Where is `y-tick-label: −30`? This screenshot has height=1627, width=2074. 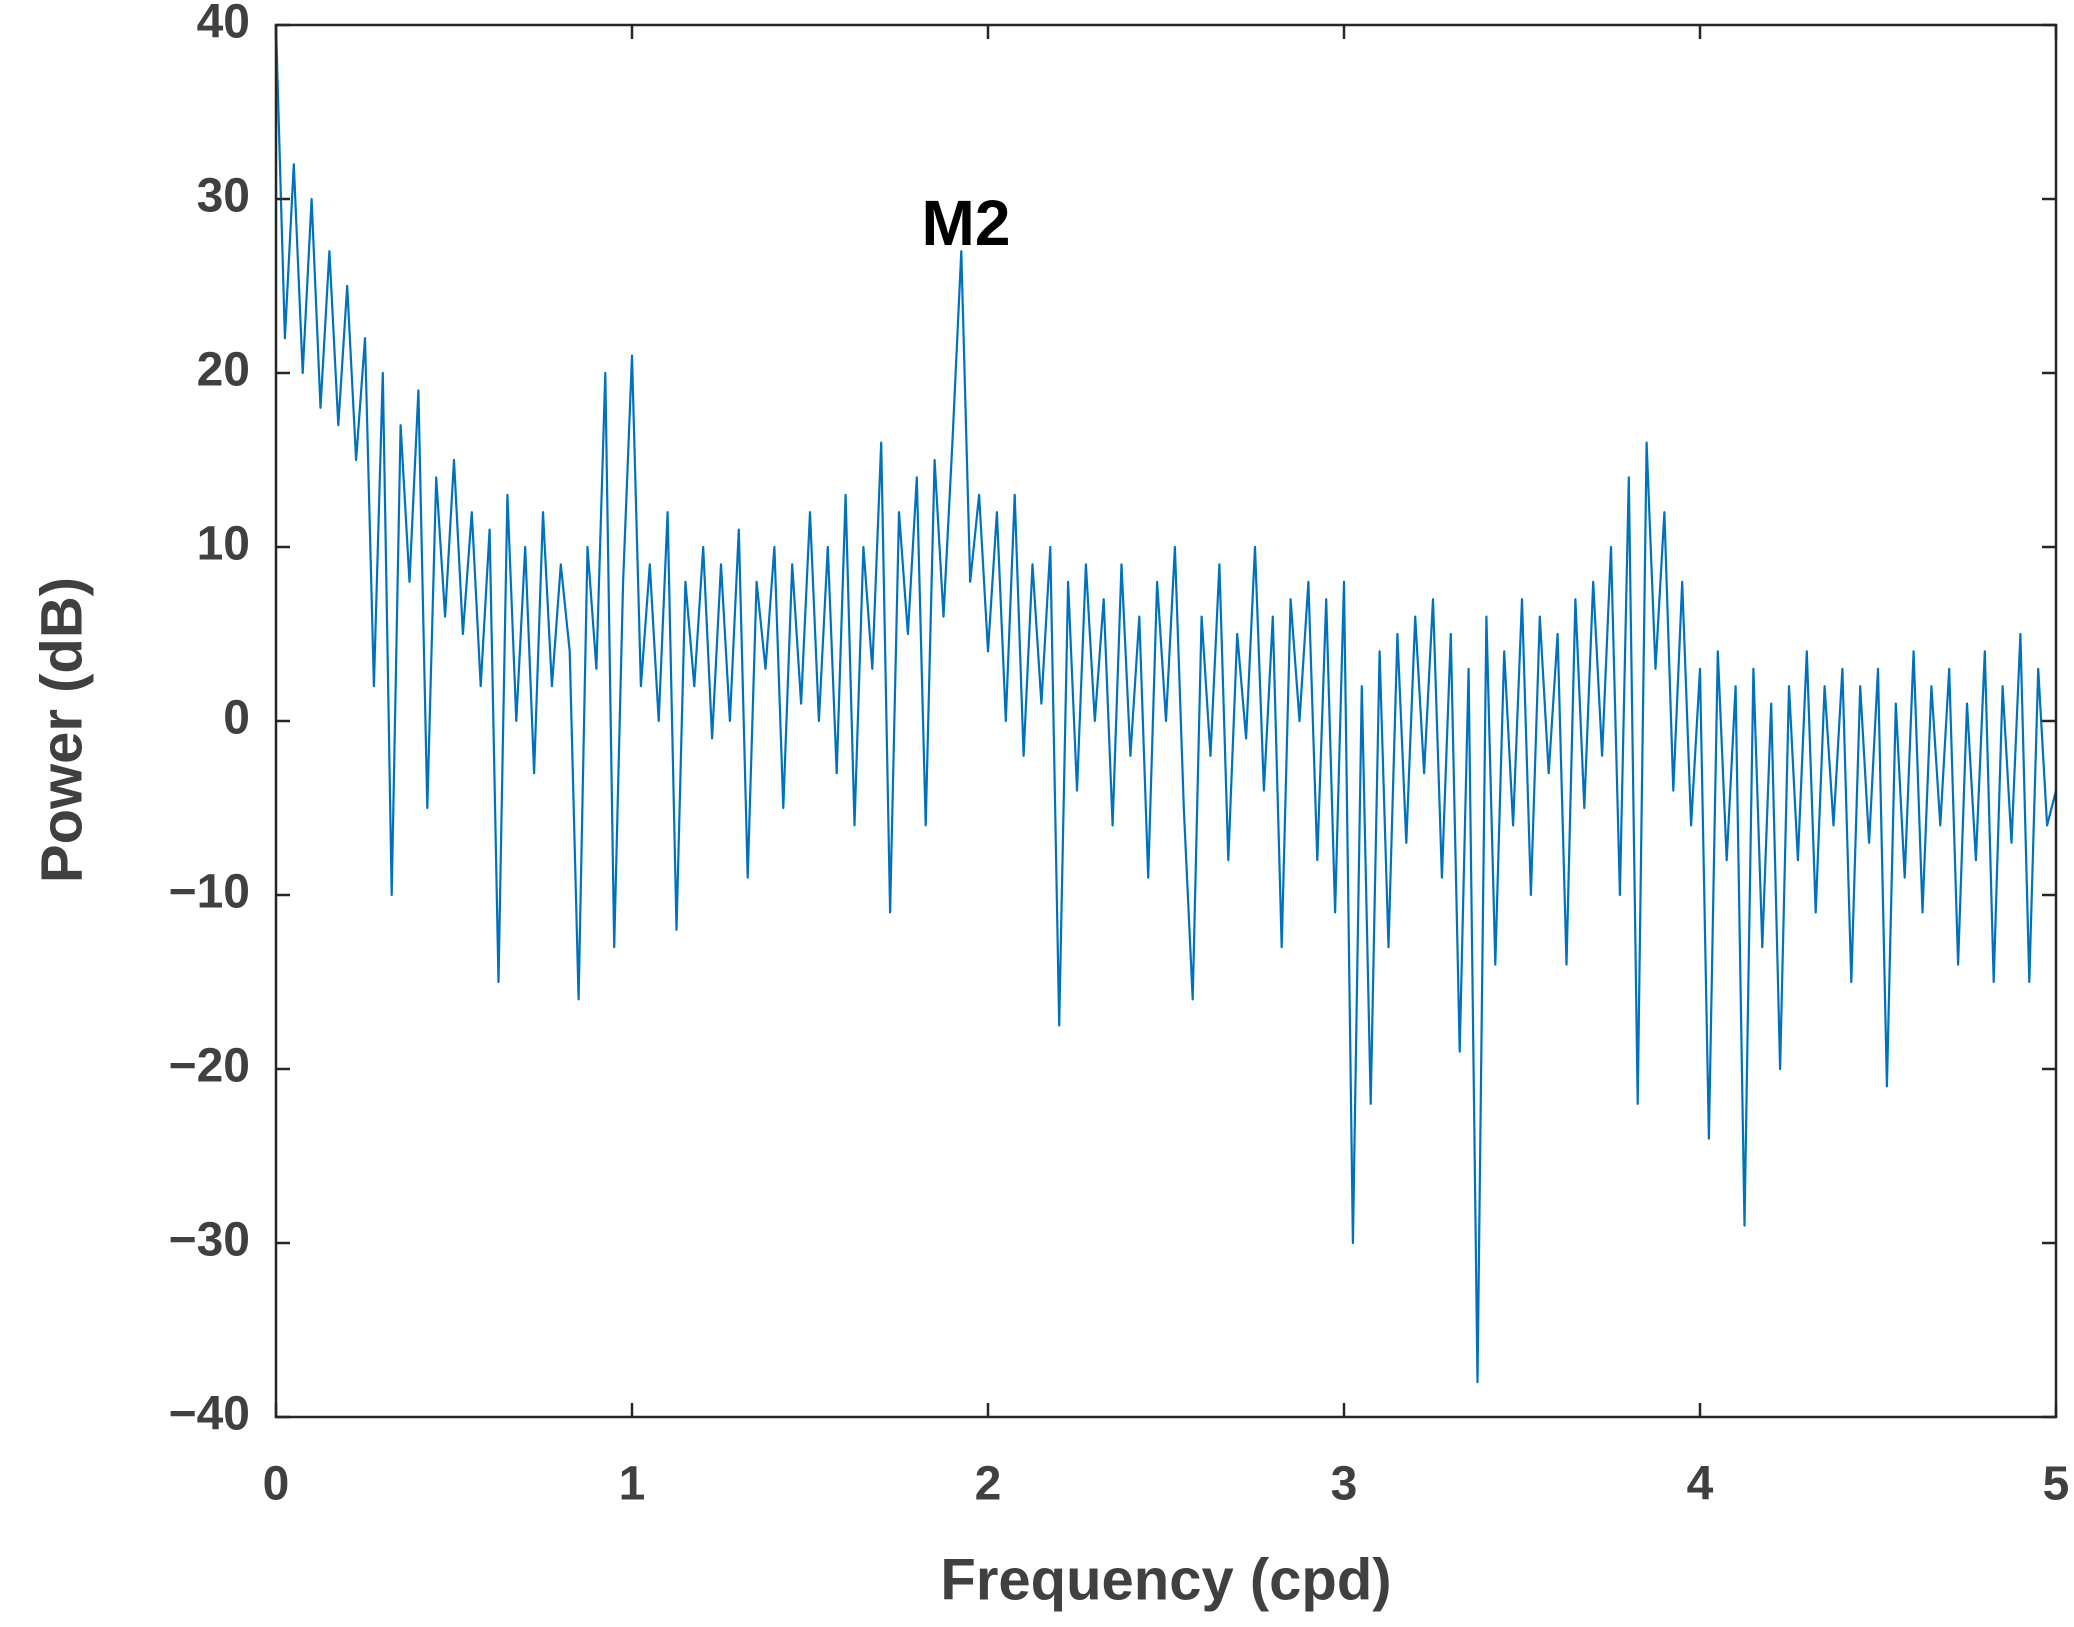 y-tick-label: −30 is located at coordinates (209, 1240).